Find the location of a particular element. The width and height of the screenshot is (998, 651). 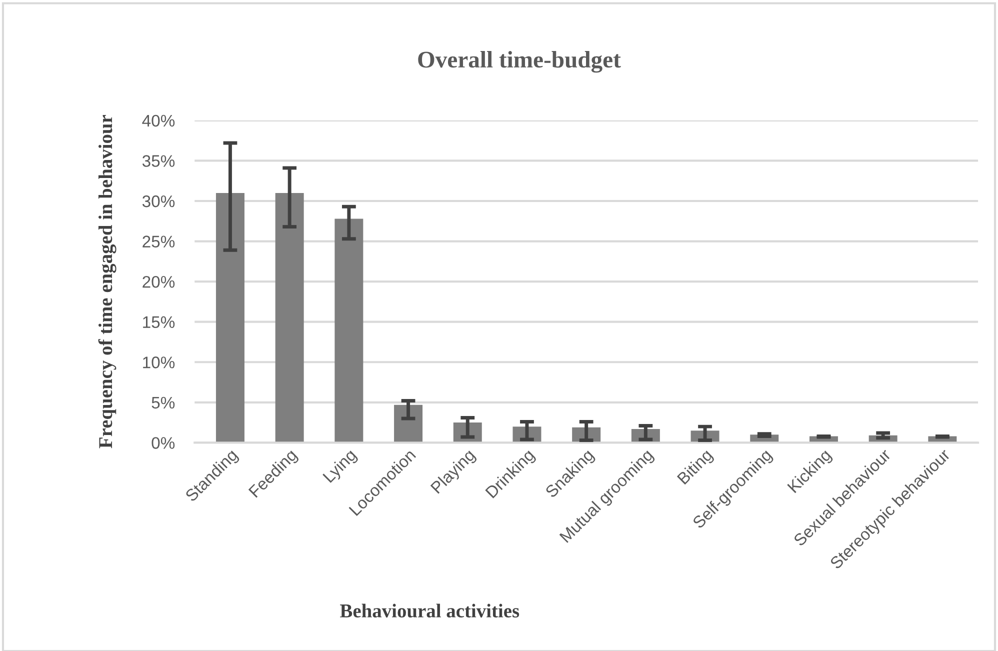

y-tick-label: 10% is located at coordinates (159, 362).